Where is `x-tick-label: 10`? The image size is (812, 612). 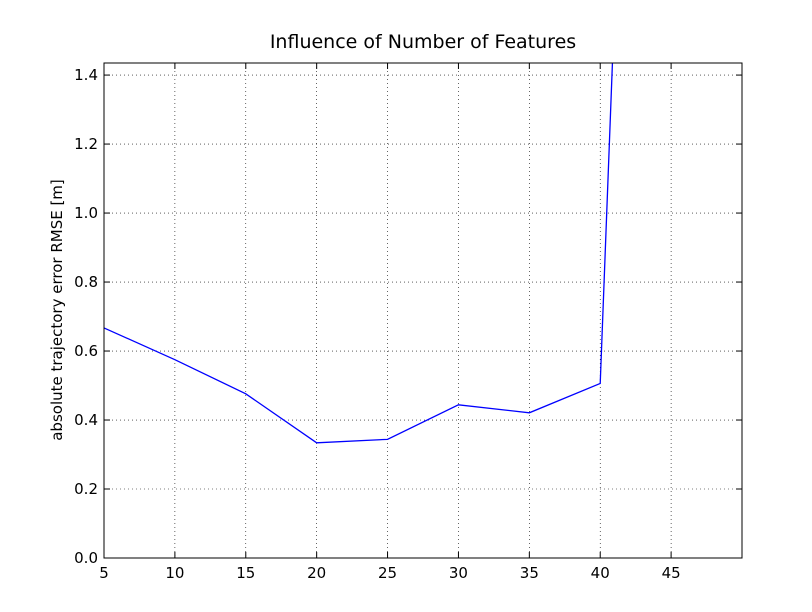
x-tick-label: 10 is located at coordinates (174, 573).